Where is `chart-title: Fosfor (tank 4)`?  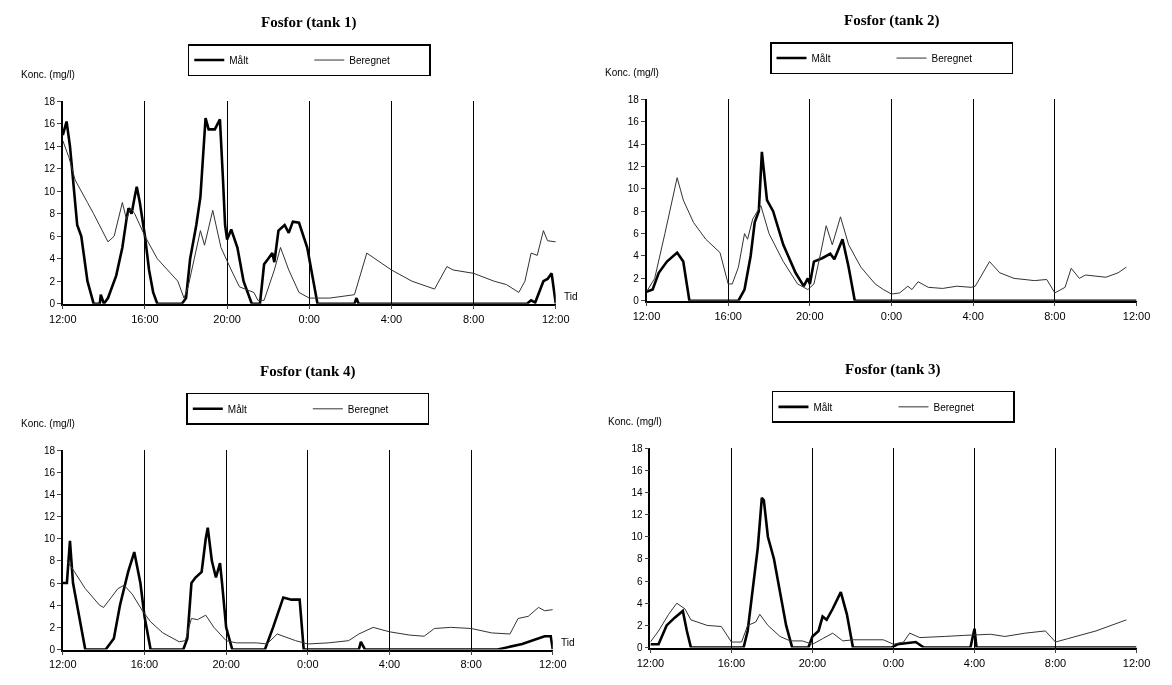
chart-title: Fosfor (tank 4) is located at coordinates (308, 371).